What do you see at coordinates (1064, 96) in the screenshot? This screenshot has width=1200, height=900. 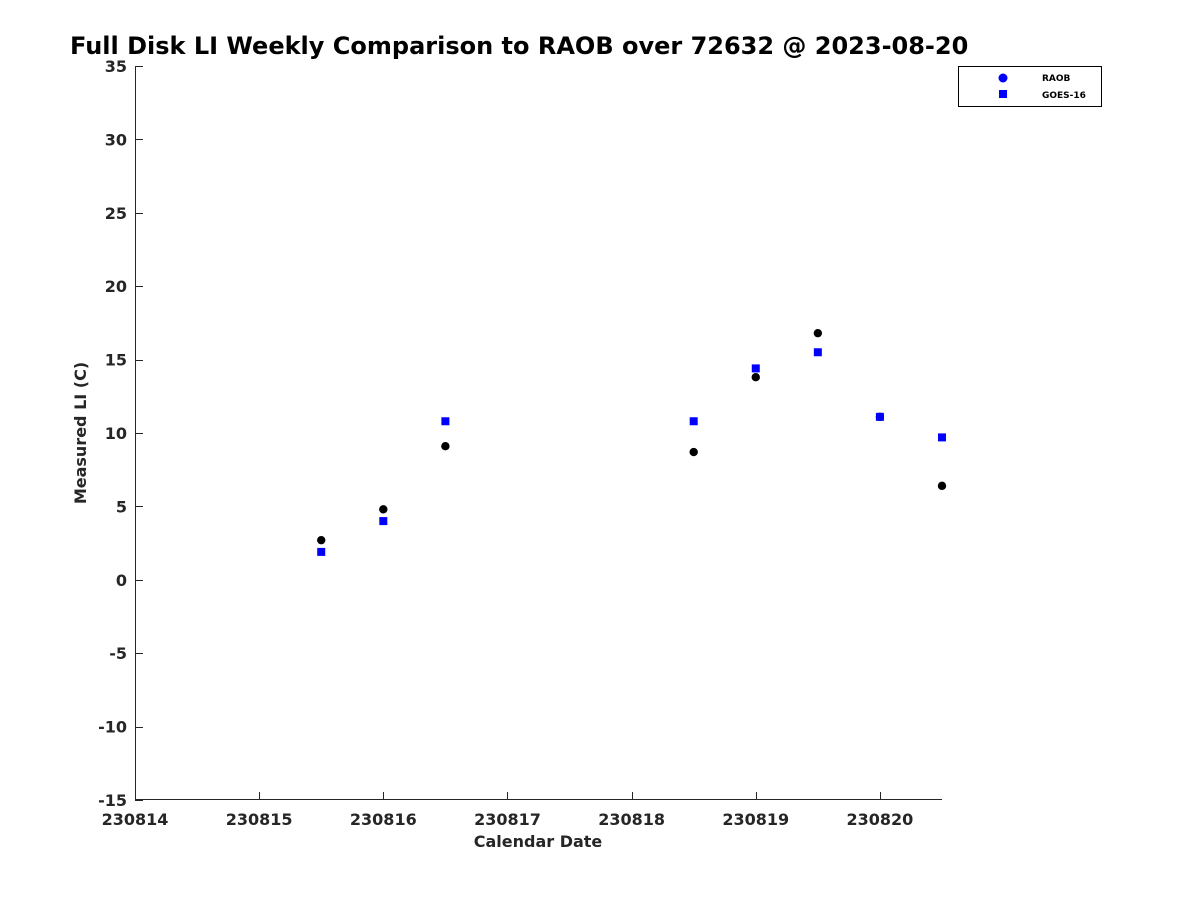 I see `legend-goes16-label: GOES-16` at bounding box center [1064, 96].